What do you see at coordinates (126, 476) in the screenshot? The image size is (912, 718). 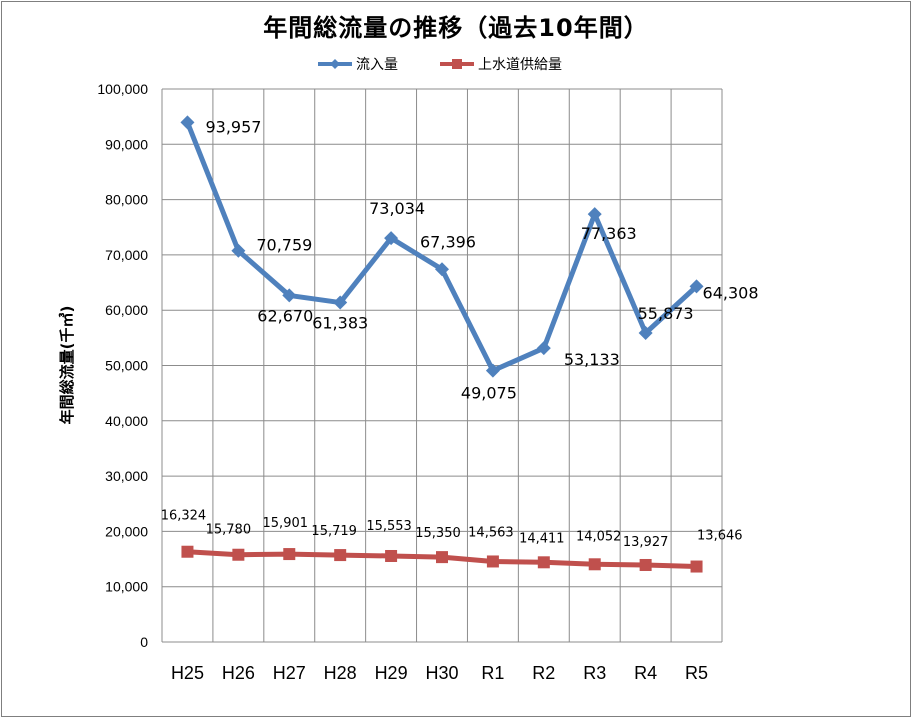 I see `y-tick-label: 30,000` at bounding box center [126, 476].